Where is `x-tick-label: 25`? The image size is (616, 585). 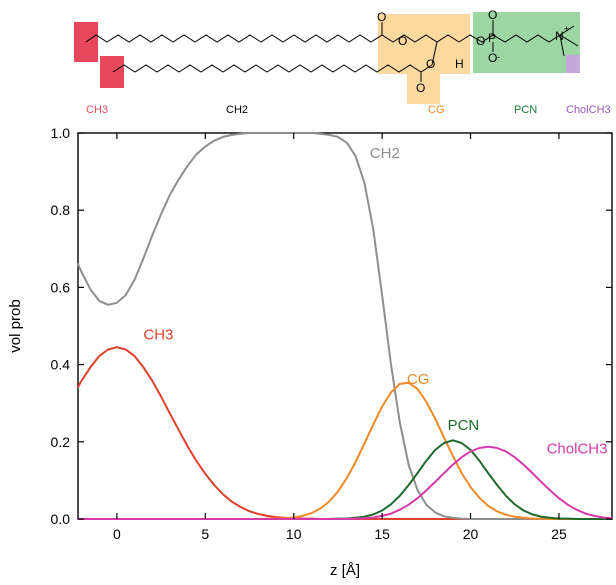 x-tick-label: 25 is located at coordinates (559, 534).